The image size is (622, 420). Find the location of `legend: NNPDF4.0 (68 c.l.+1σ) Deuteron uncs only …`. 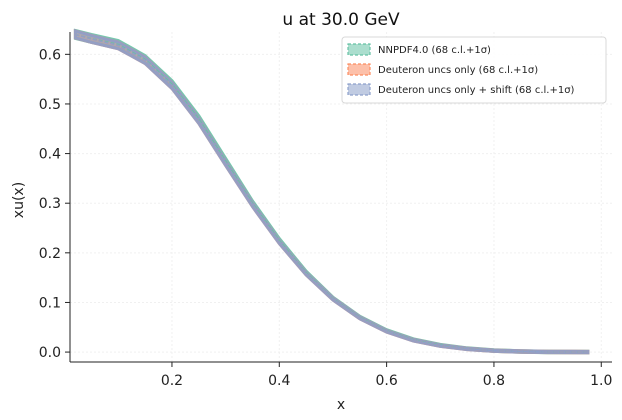

legend: NNPDF4.0 (68 c.l.+1σ) Deuteron uncs only … is located at coordinates (474, 70).